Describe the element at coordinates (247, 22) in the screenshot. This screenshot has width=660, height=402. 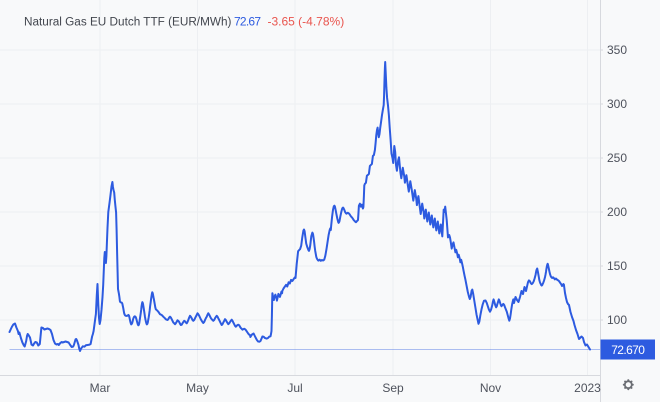
I see `svg-text: 72.67` at that location.